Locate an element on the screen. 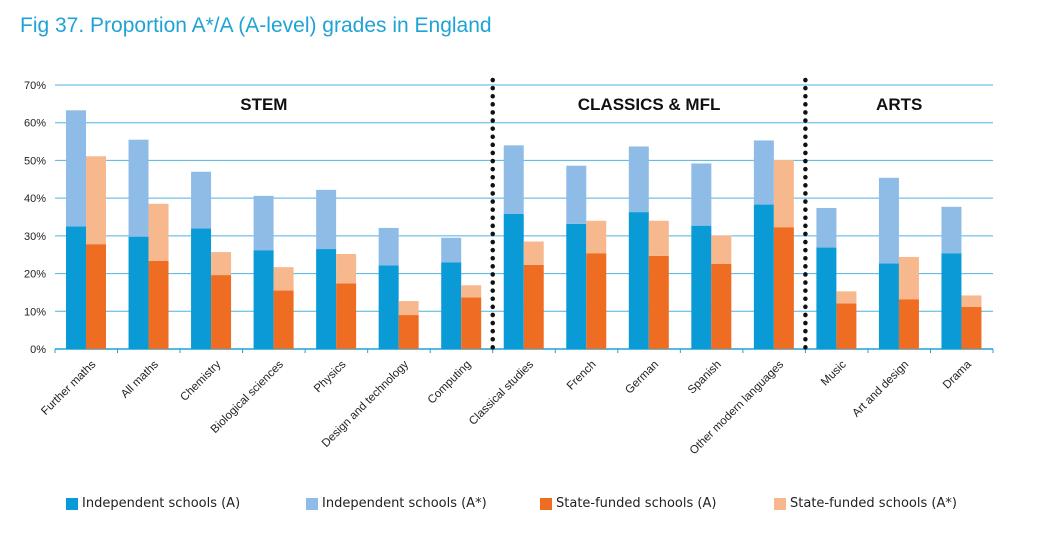 The height and width of the screenshot is (546, 1047). legend-label: Independent schools (A*) is located at coordinates (404, 503).